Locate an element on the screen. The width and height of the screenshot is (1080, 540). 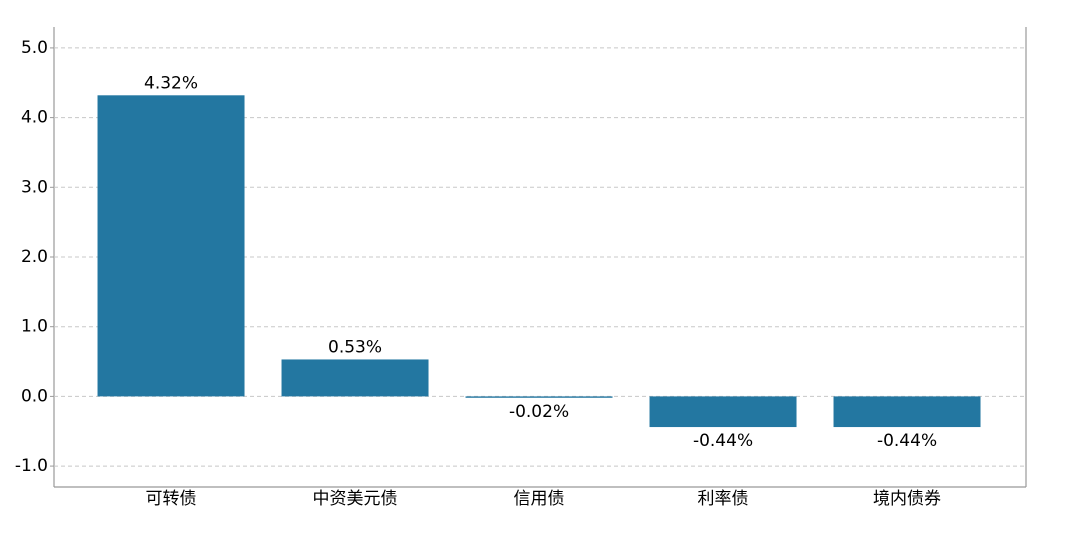
value-label: 0.53% is located at coordinates (355, 347).